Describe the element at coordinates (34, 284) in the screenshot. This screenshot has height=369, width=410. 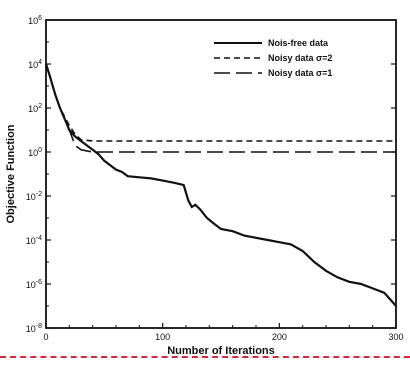
I see `y-tick-label: 10⁻⁶` at that location.